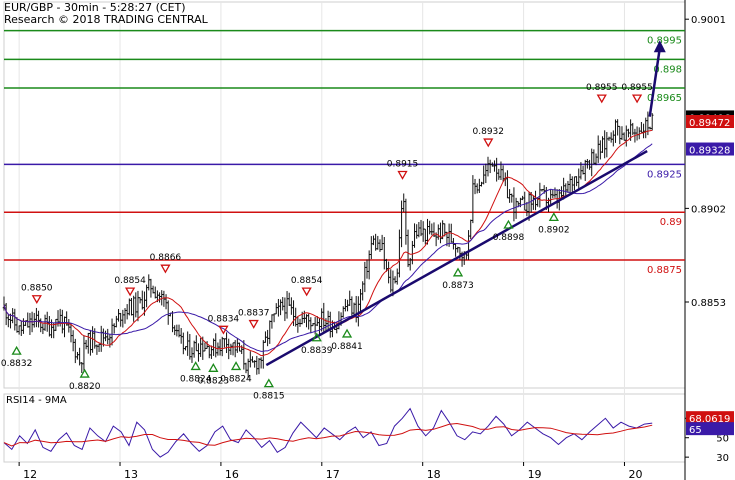 Image resolution: width=735 pixels, height=480 pixels. What do you see at coordinates (671, 222) in the screenshot?
I see `level-label: 0.89` at bounding box center [671, 222].